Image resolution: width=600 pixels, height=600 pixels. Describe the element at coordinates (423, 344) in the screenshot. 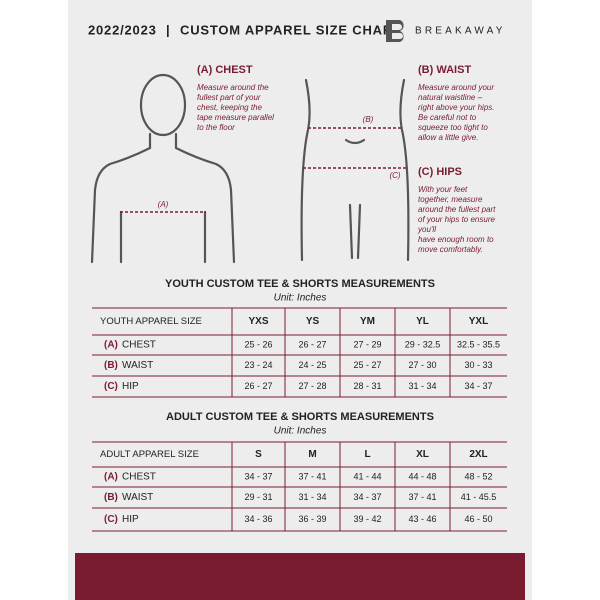

I see `cell-value: 29 - 32.5` at that location.